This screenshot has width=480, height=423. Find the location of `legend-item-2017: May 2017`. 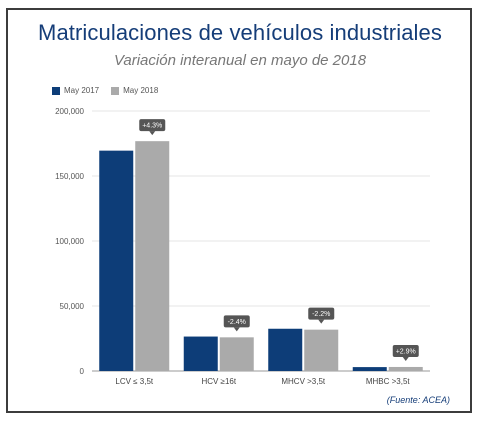

legend-item-2017: May 2017 is located at coordinates (75, 90).